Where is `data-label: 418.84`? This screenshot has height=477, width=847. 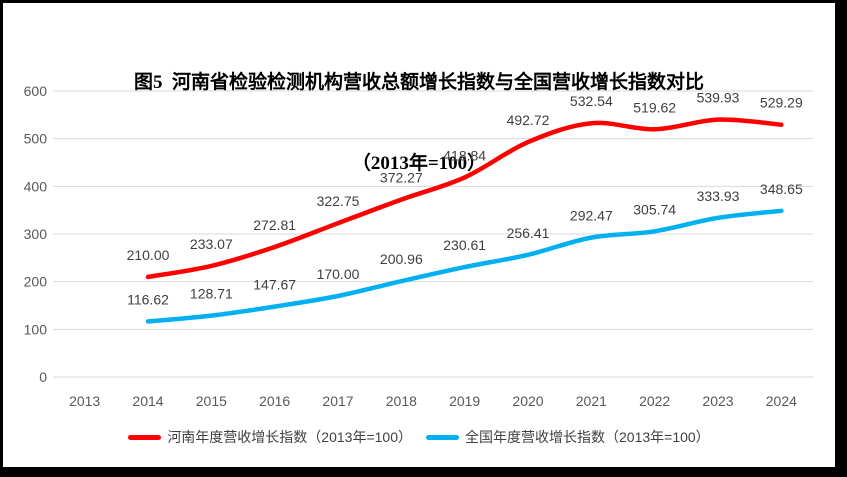 data-label: 418.84 is located at coordinates (464, 155).